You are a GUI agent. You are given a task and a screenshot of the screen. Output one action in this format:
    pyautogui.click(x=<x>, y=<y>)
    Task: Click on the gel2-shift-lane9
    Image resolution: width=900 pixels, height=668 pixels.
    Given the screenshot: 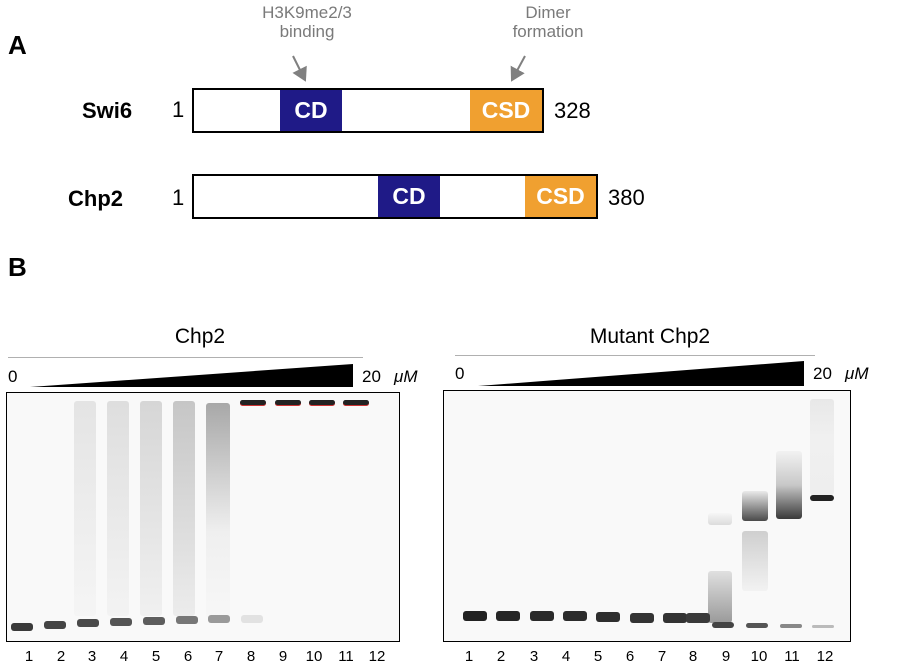 What is the action you would take?
    pyautogui.click(x=720, y=519)
    